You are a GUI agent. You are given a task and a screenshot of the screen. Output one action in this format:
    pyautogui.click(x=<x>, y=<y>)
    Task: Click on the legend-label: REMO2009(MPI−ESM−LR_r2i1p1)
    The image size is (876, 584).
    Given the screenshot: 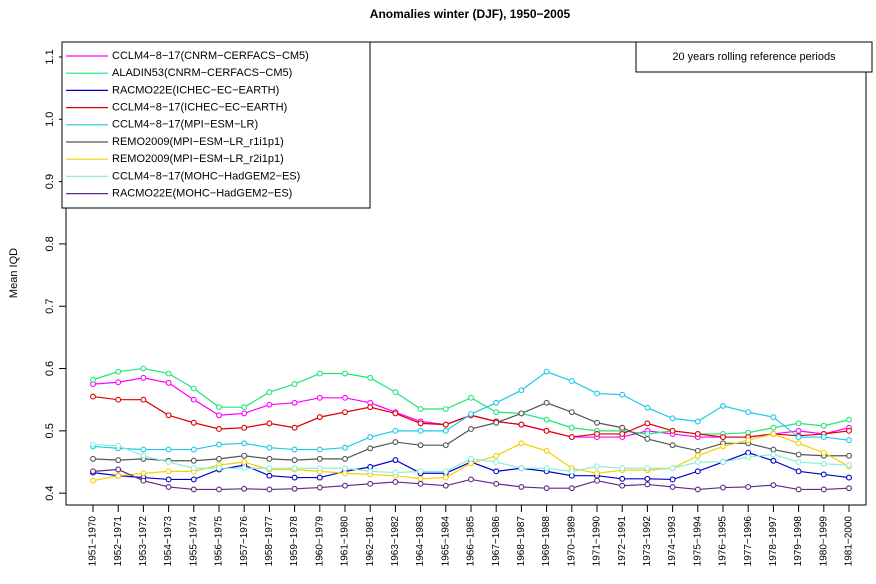 What is the action you would take?
    pyautogui.click(x=198, y=159)
    